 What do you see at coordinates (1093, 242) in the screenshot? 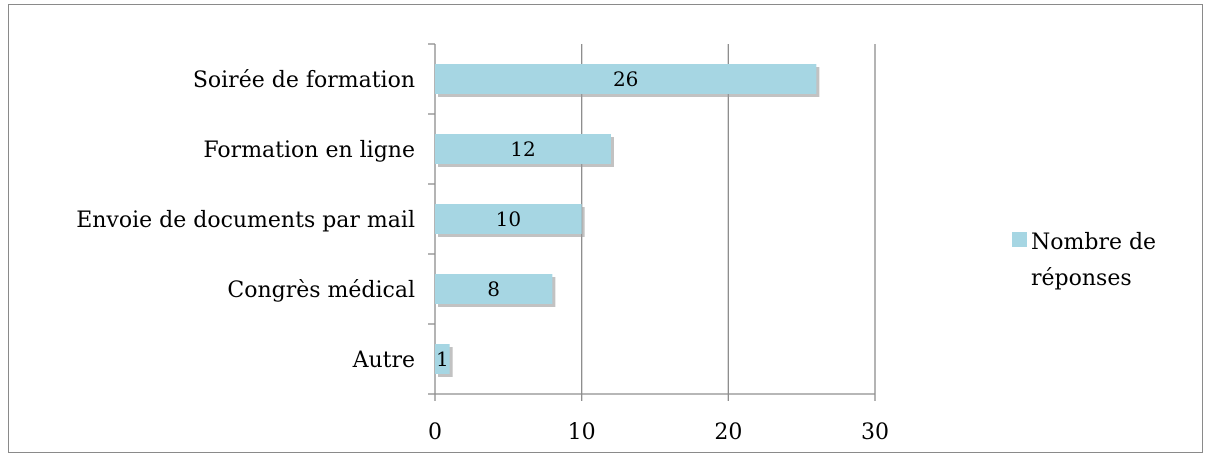
I see `legend-label-line-1: Nombre de` at bounding box center [1093, 242].